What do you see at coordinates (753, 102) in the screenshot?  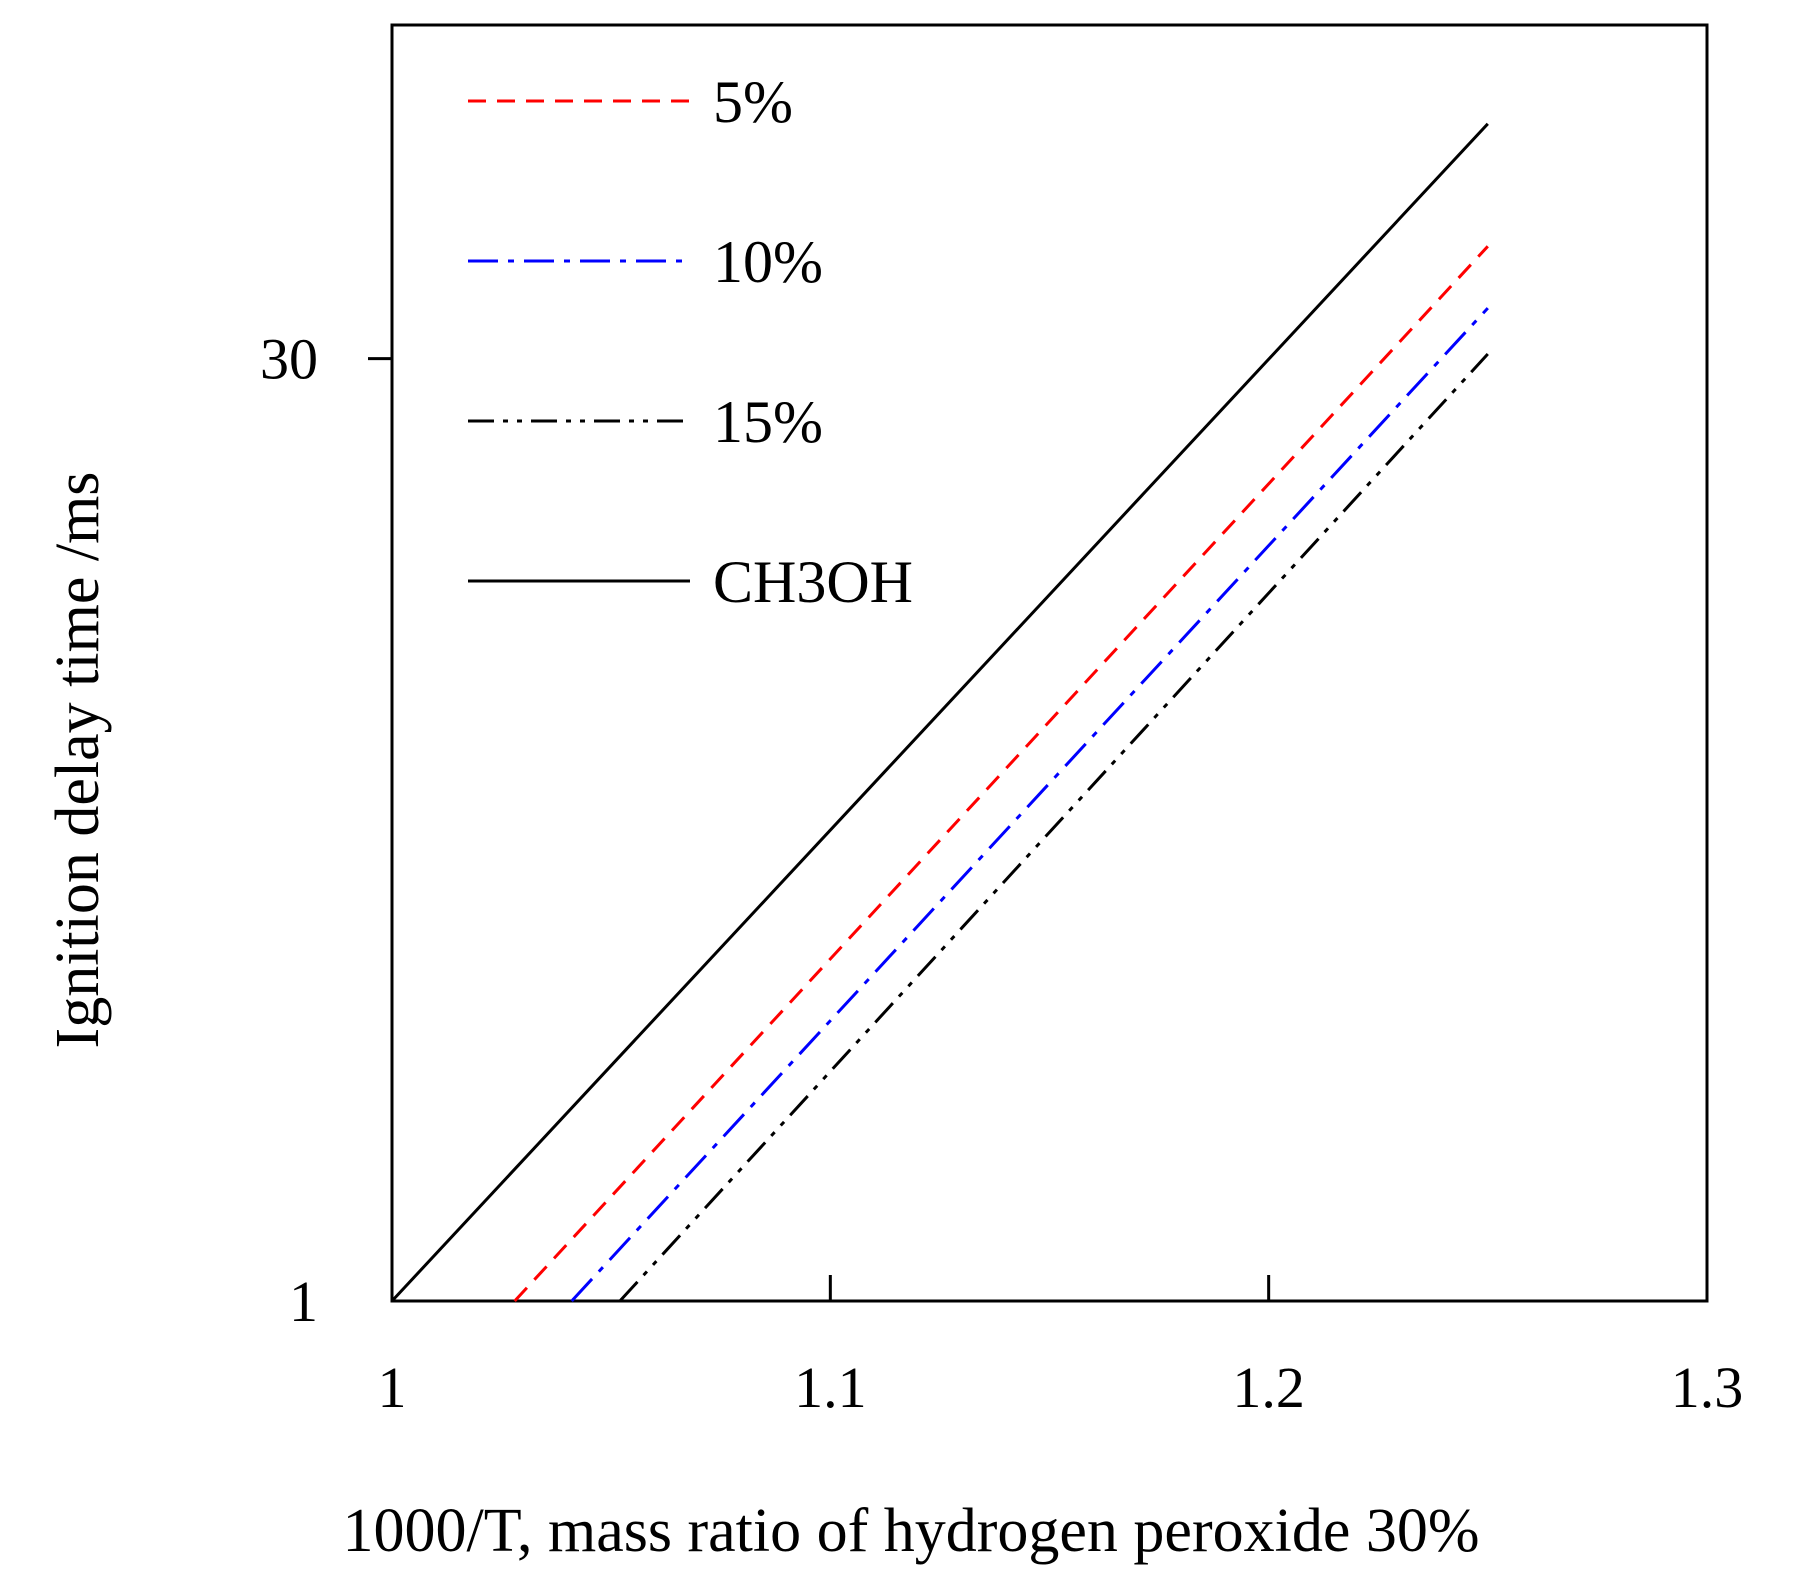 I see `legend-label-5: 5%` at bounding box center [753, 102].